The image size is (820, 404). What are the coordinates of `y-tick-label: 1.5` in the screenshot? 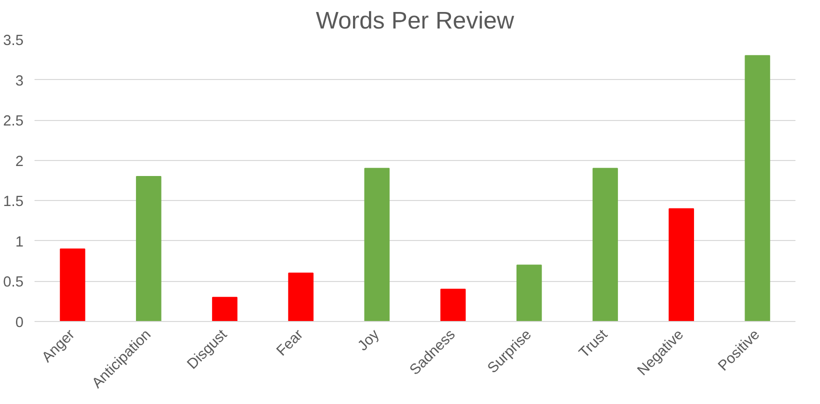 It's located at (13, 202).